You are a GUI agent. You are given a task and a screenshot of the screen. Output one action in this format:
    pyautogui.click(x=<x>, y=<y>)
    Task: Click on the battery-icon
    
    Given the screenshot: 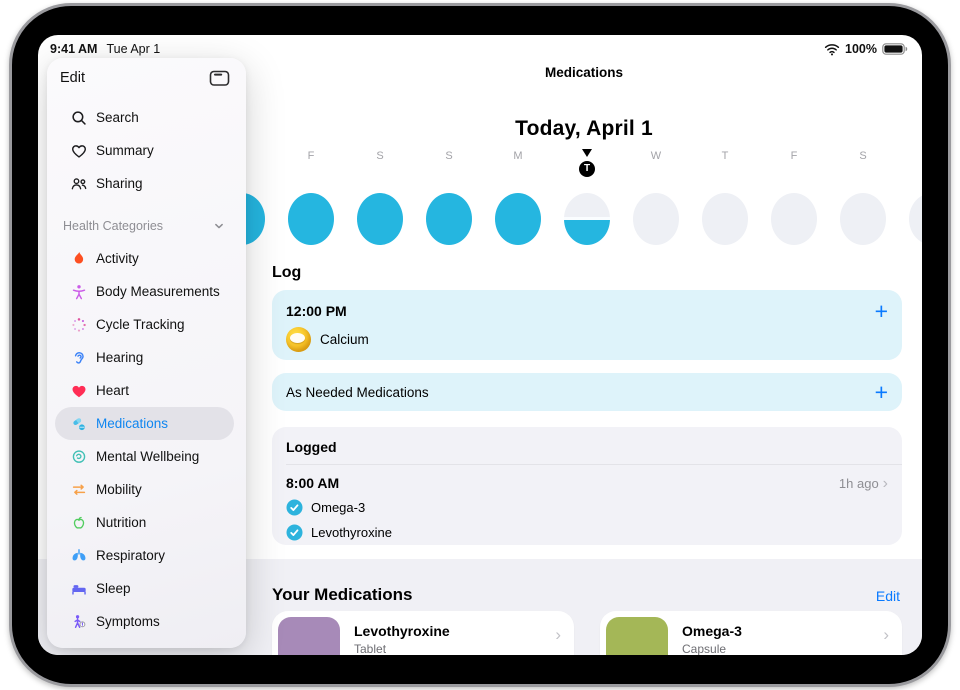 What is the action you would take?
    pyautogui.click(x=895, y=49)
    